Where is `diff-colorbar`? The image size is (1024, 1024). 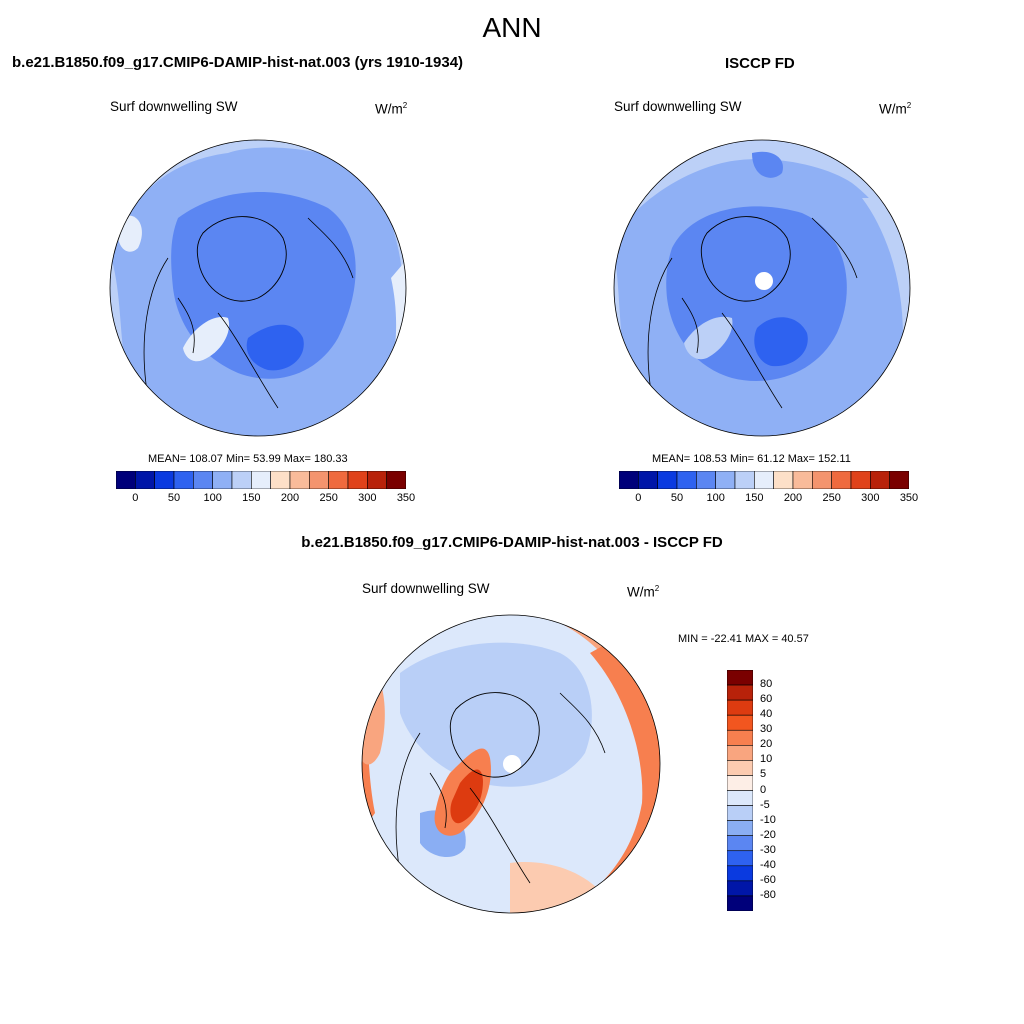 diff-colorbar is located at coordinates (740, 790).